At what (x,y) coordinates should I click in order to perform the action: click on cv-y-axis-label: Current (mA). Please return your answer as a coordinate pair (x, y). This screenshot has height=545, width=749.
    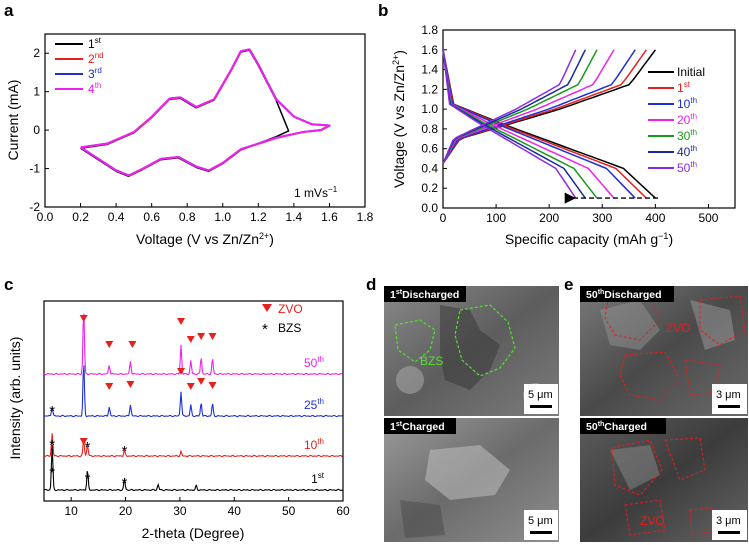
    Looking at the image, I should click on (13, 120).